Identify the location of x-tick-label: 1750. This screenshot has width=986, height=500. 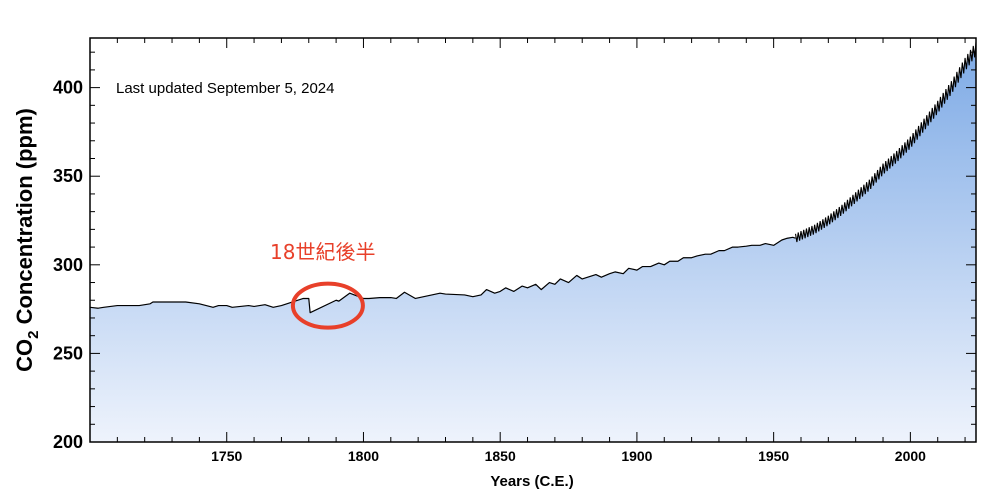
(226, 456).